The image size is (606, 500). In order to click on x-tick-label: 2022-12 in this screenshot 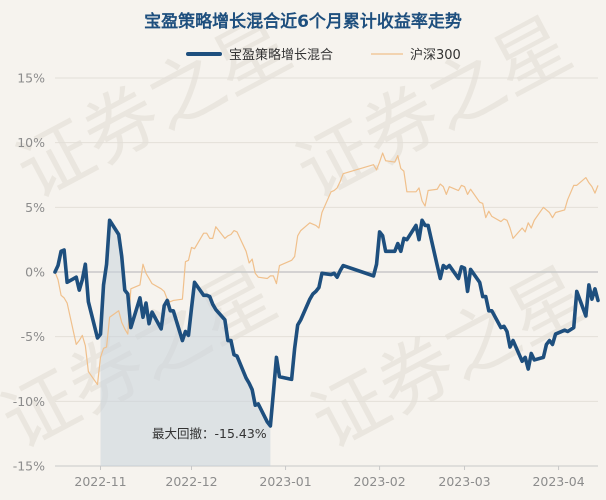, I will do `click(191, 481)`.